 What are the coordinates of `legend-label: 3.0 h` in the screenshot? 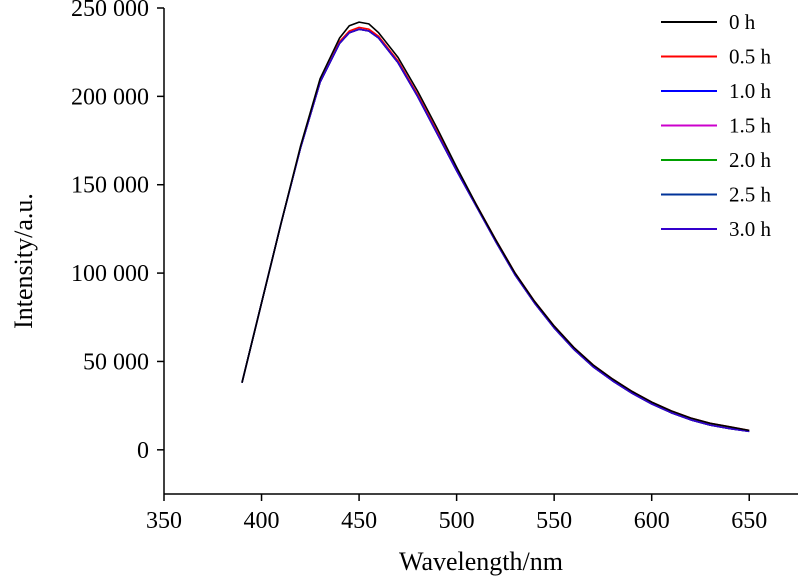 It's located at (750, 229).